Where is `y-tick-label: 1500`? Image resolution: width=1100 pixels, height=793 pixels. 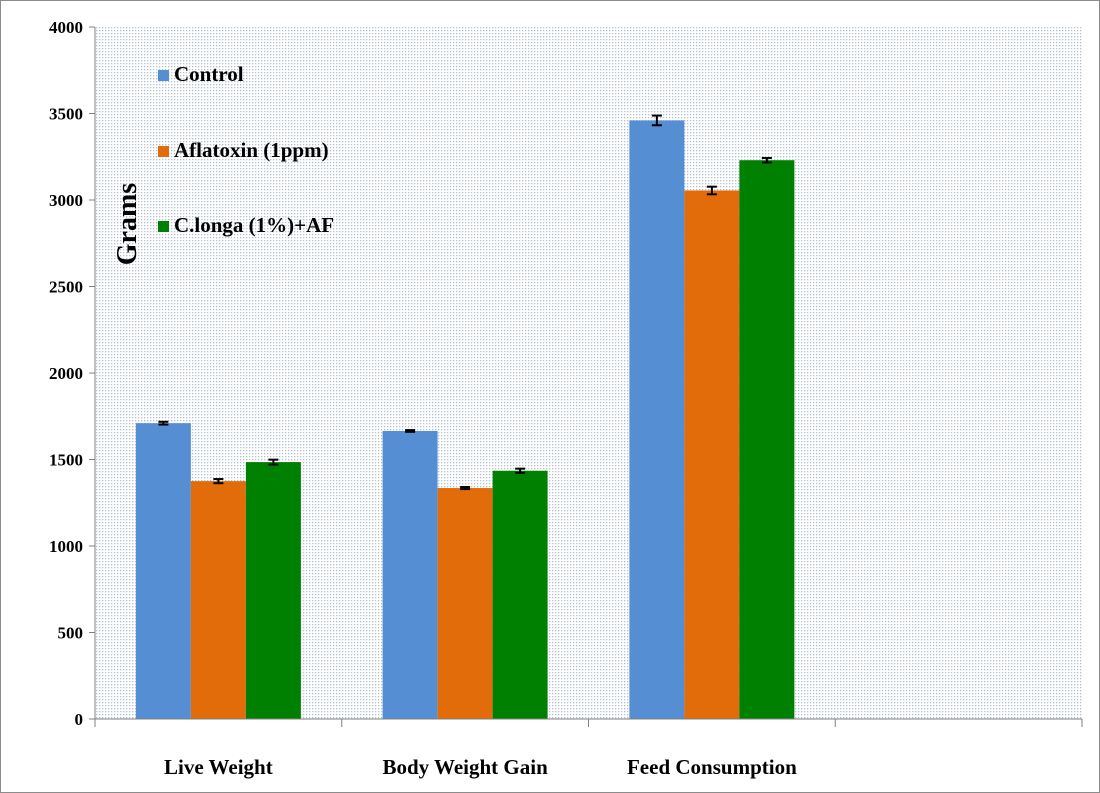
y-tick-label: 1500 is located at coordinates (66, 460).